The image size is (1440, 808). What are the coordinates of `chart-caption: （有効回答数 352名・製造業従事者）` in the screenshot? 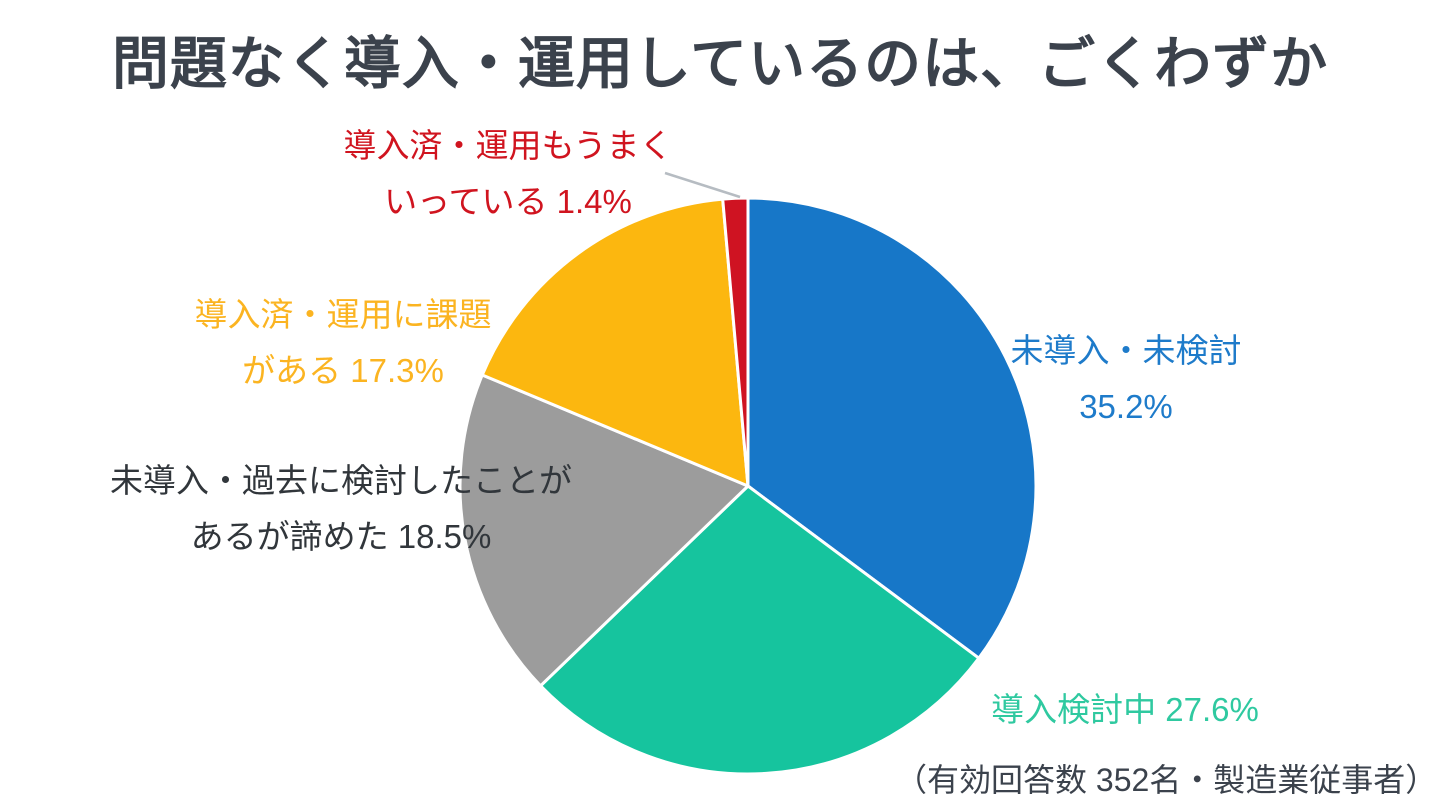 It's located at (1166, 780).